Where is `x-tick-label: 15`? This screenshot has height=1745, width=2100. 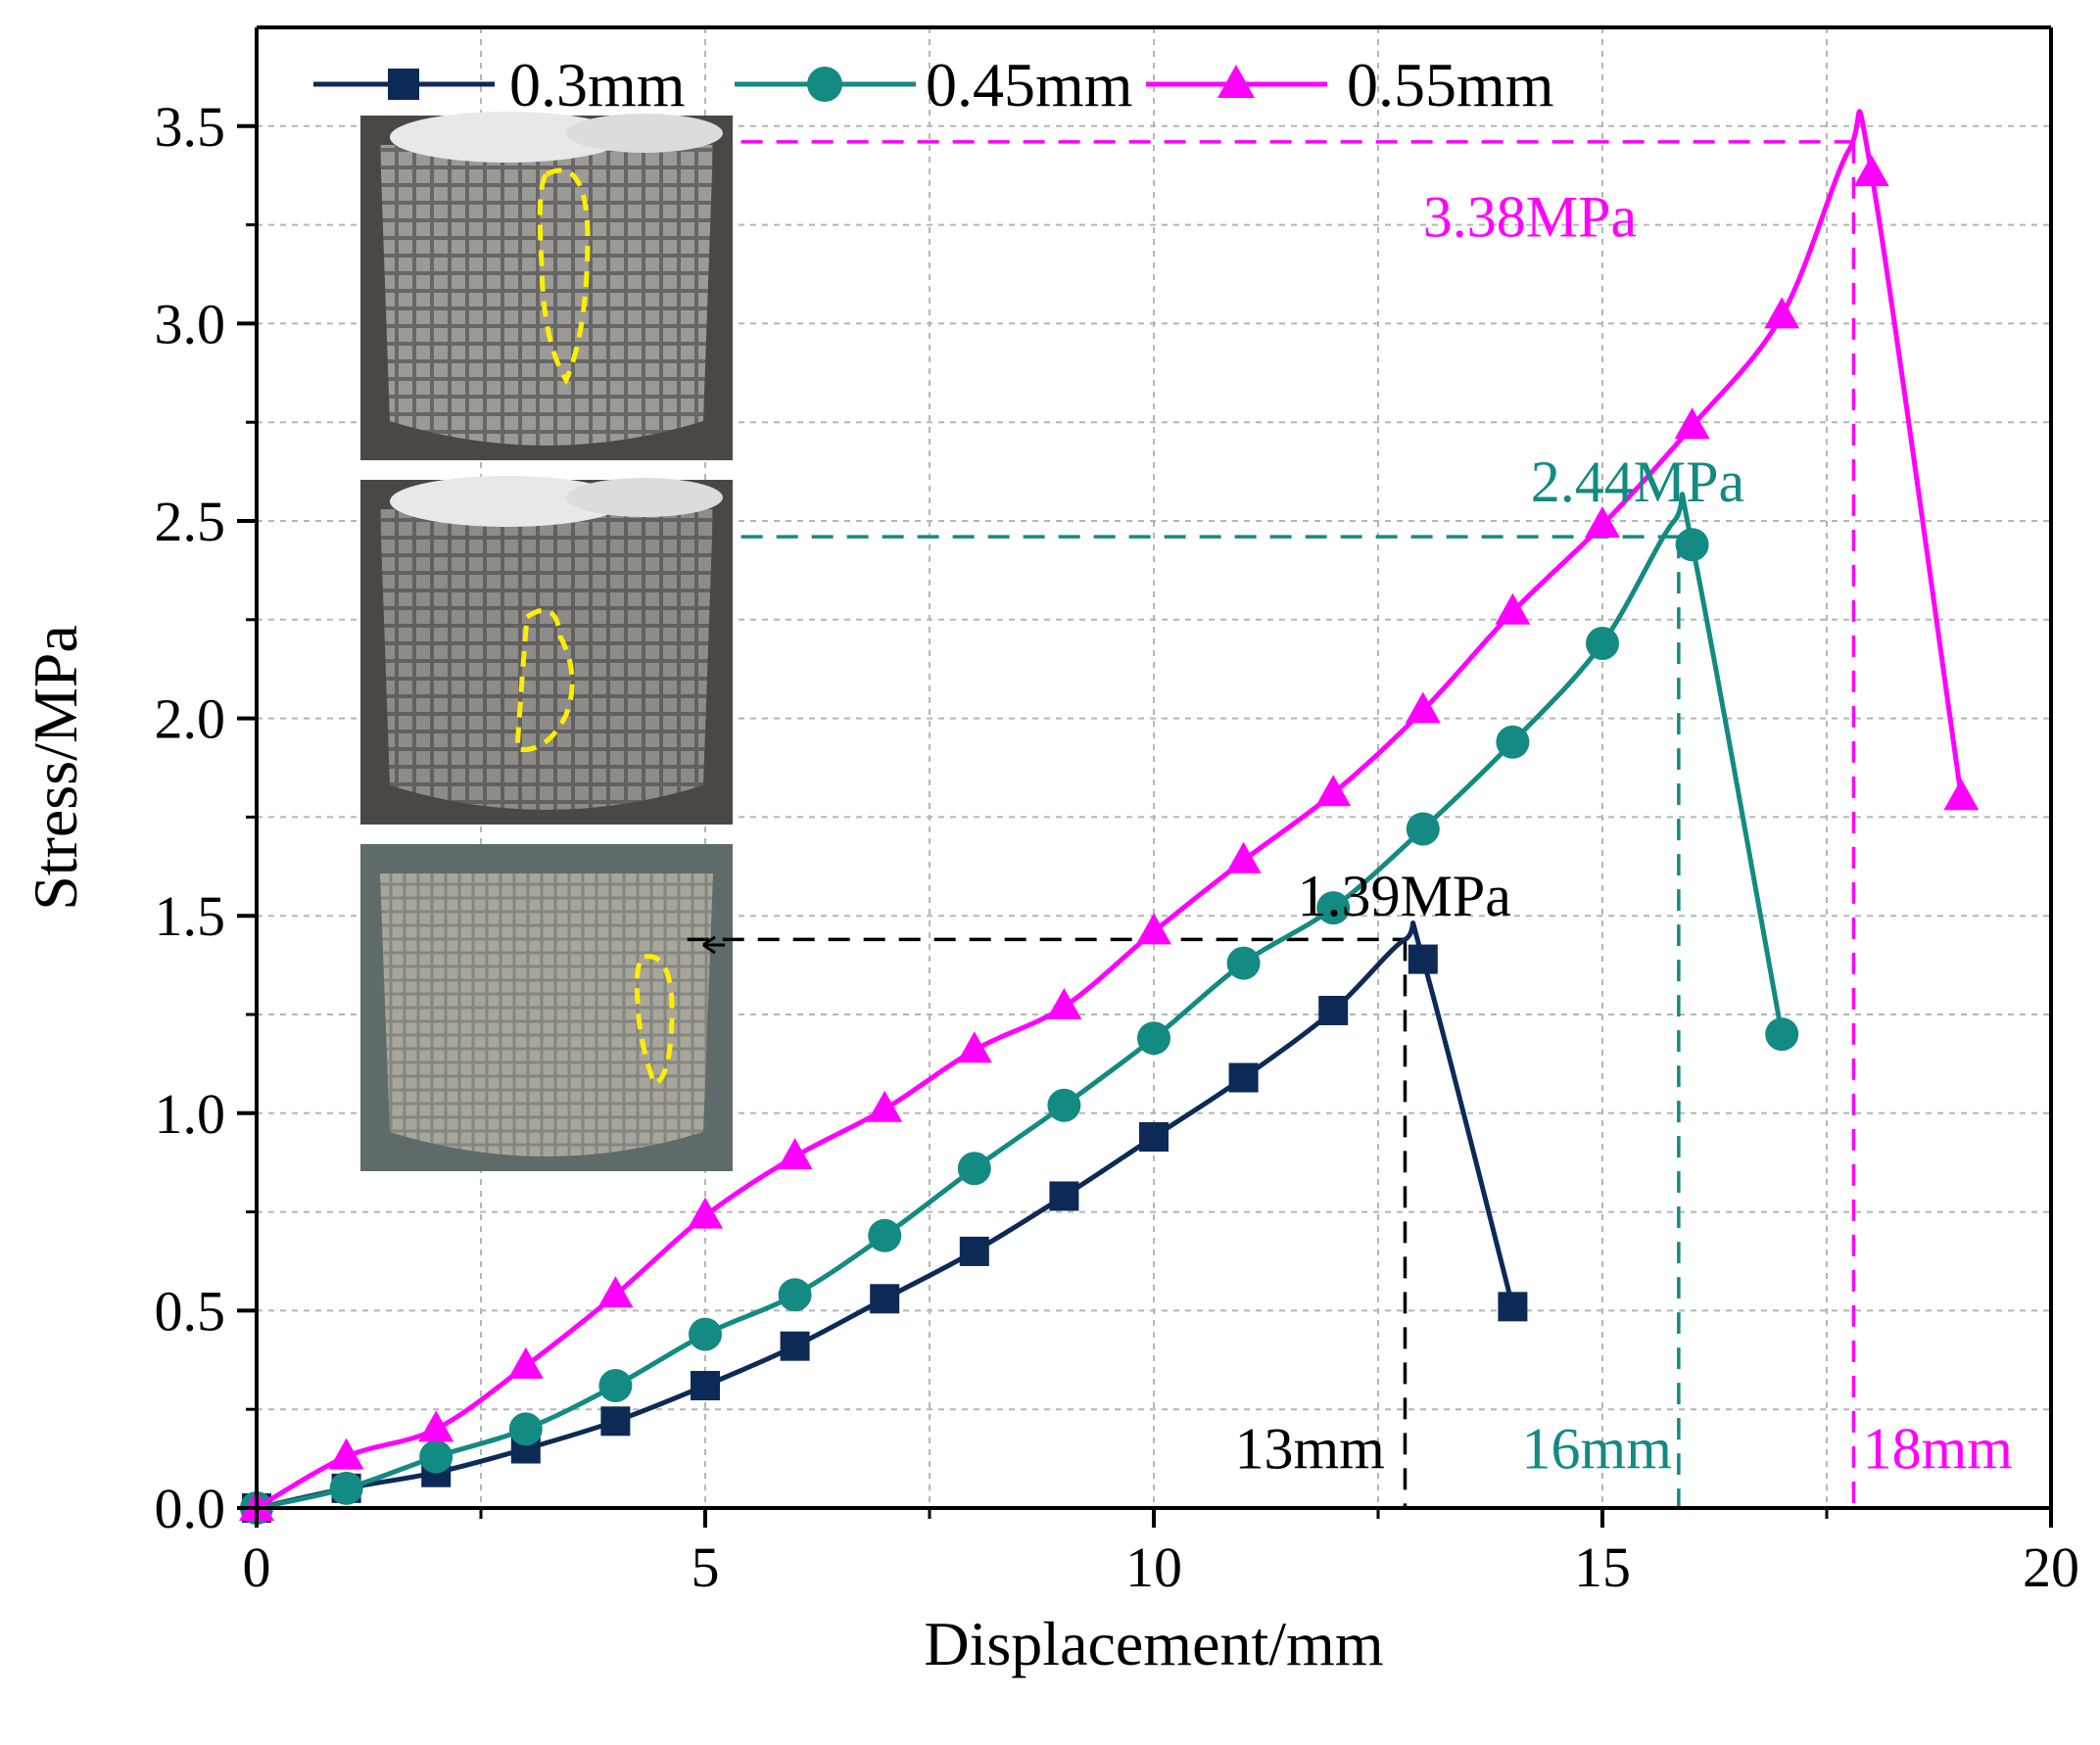
x-tick-label: 15 is located at coordinates (1603, 1567).